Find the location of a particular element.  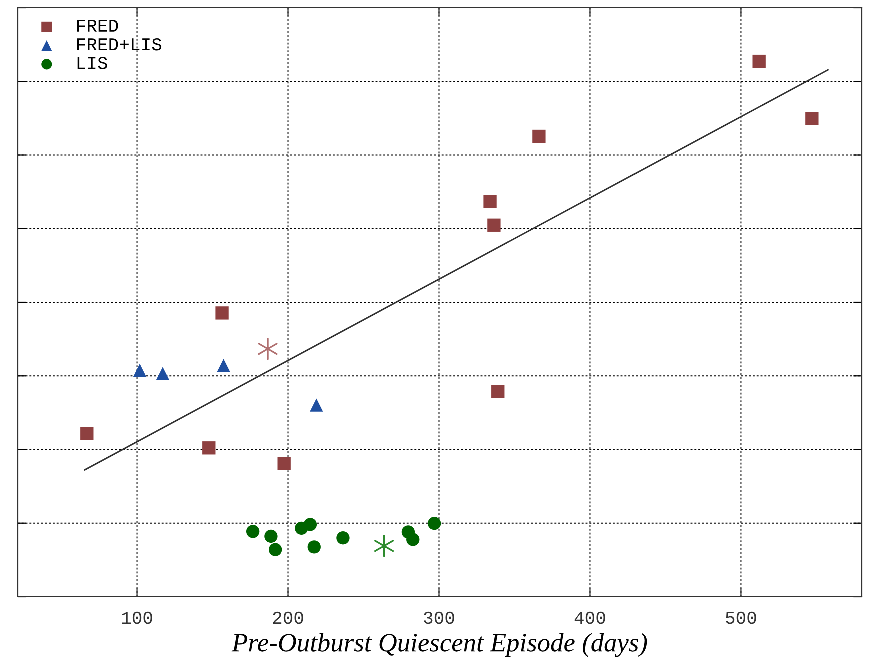

x-tick-label: 100 is located at coordinates (137, 618).